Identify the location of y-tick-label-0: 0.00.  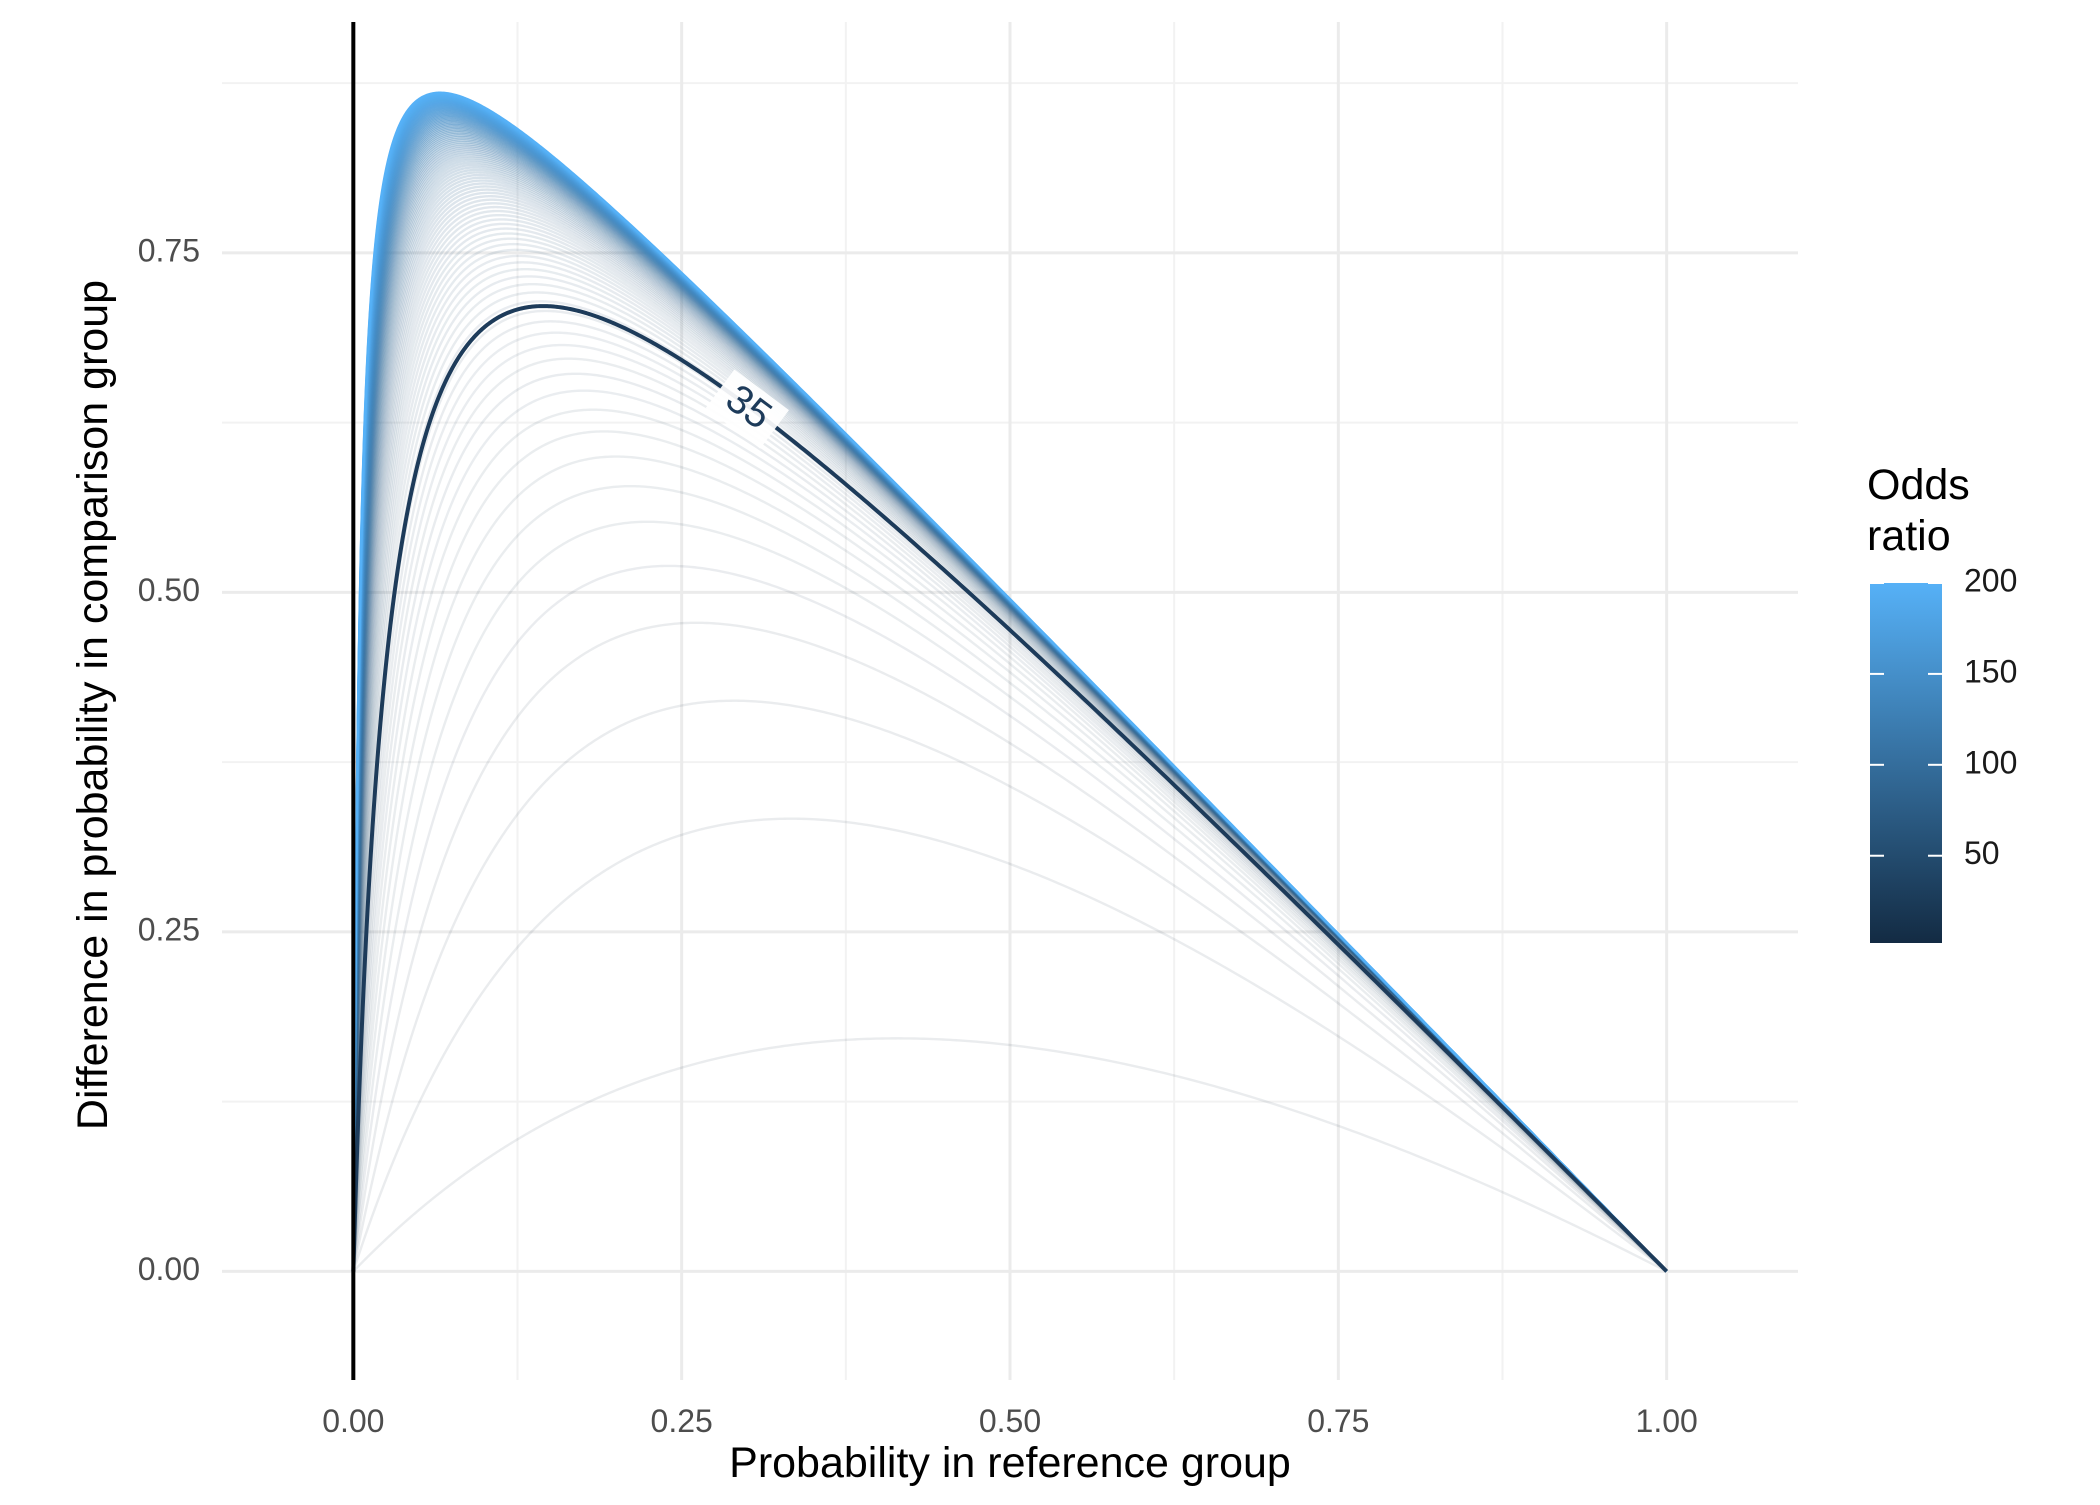
(169, 1269).